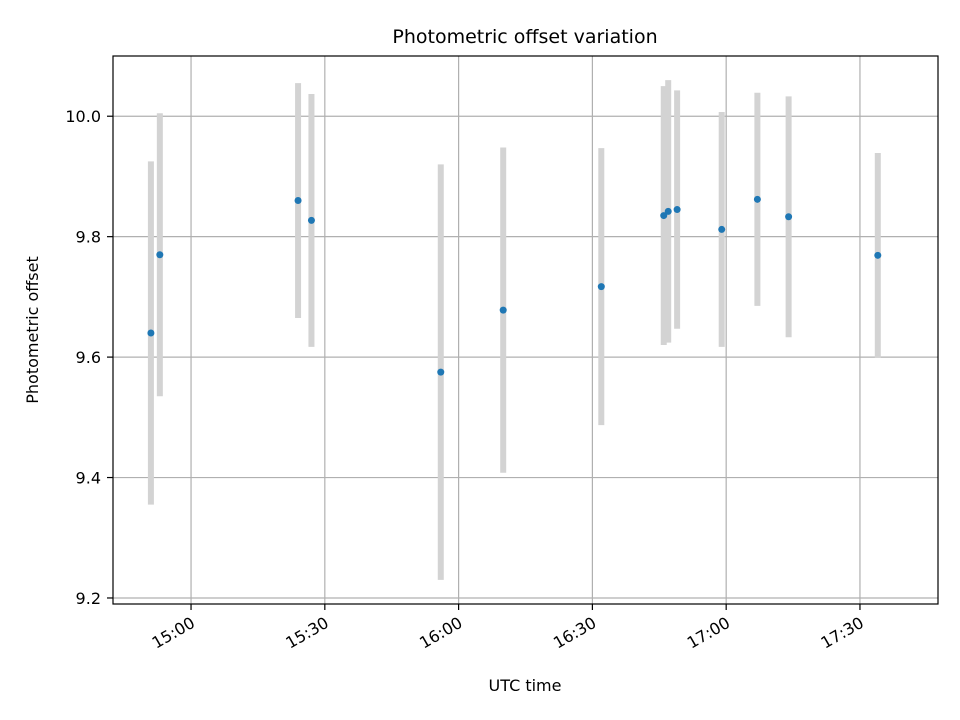  I want to click on y-tick-label: 9.2, so click(88, 598).